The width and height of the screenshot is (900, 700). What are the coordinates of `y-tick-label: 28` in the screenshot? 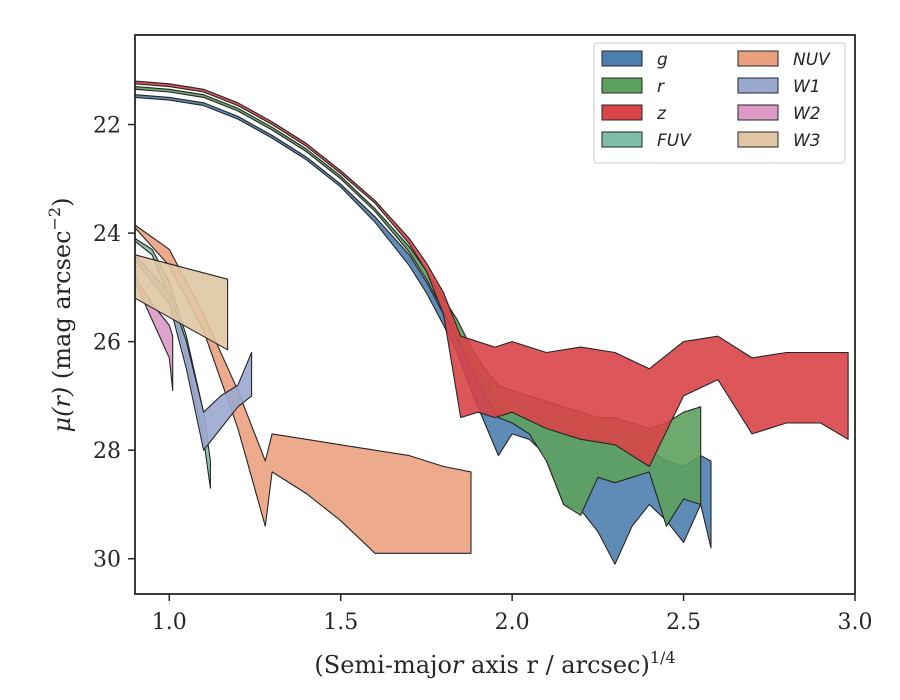 It's located at (107, 451).